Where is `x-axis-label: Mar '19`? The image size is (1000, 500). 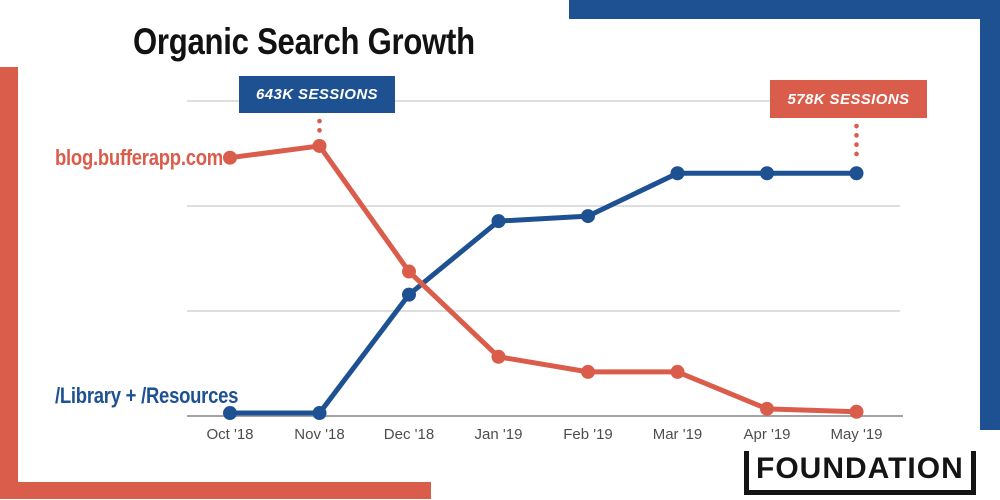
x-axis-label: Mar '19 is located at coordinates (677, 434).